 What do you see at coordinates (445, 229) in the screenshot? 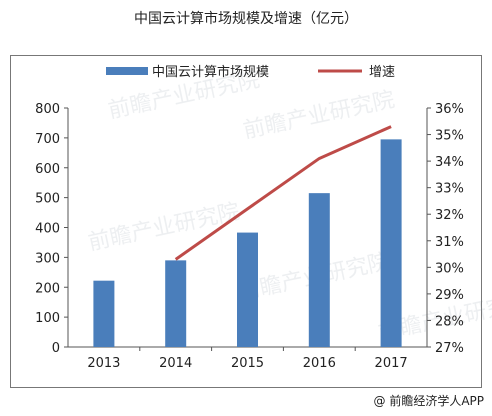
I see `y-right-ticks: 27% 28% 29% 30% 31% 32% 33% 34% 35% 36%` at bounding box center [445, 229].